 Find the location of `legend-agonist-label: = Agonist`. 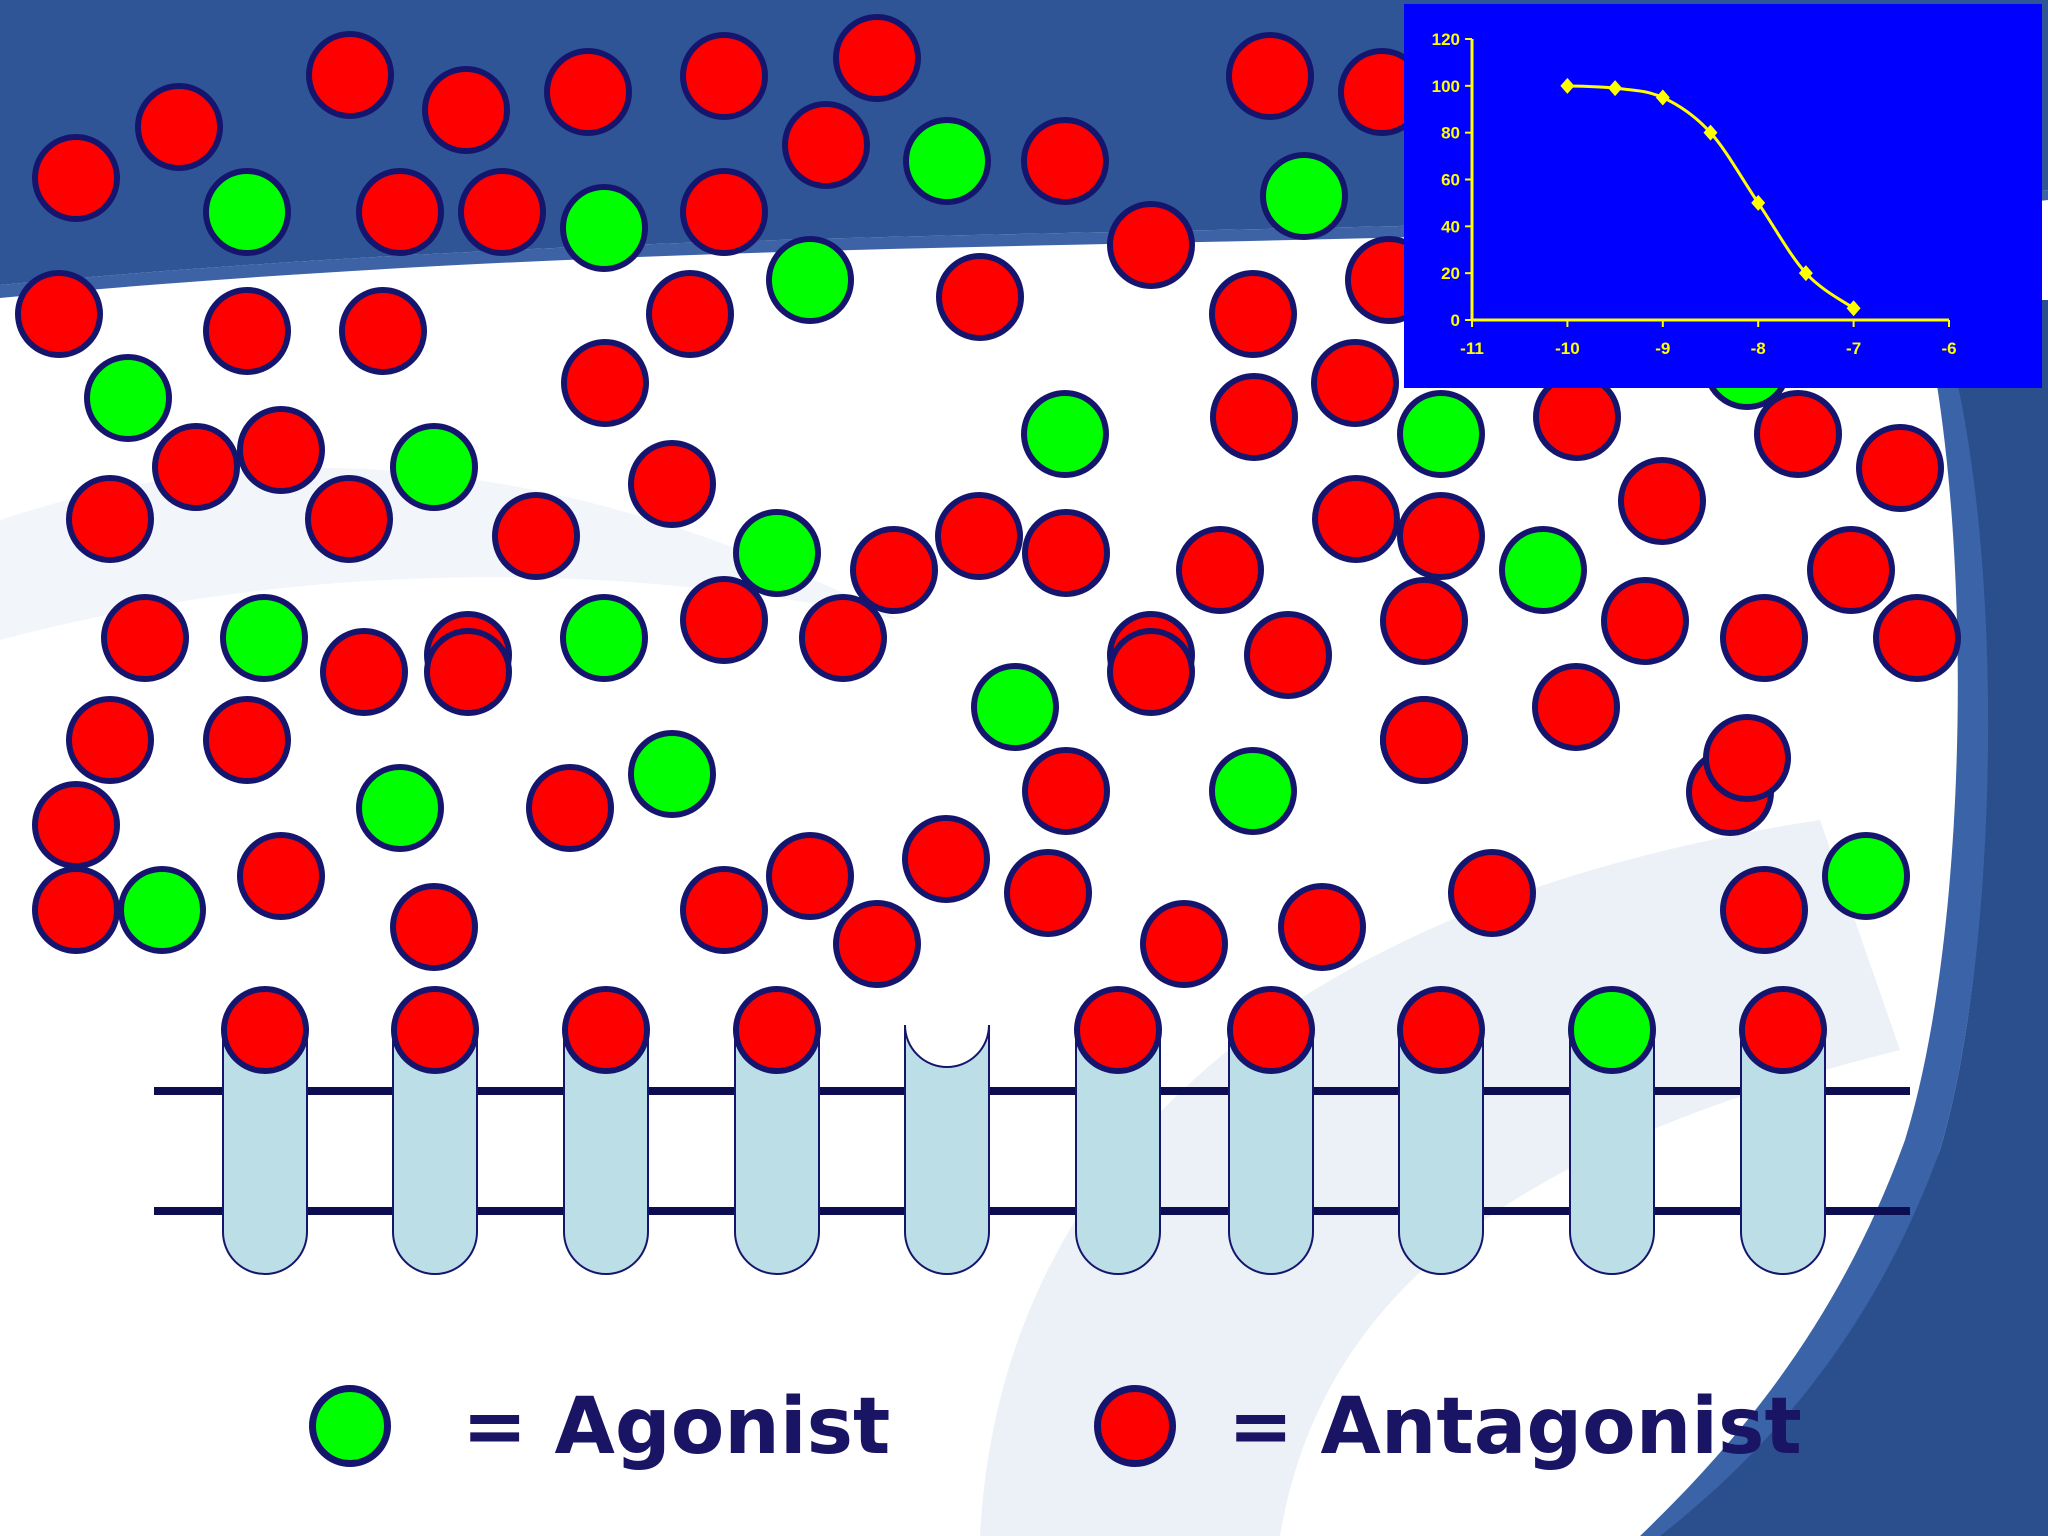

legend-agonist-label: = Agonist is located at coordinates (676, 1427).